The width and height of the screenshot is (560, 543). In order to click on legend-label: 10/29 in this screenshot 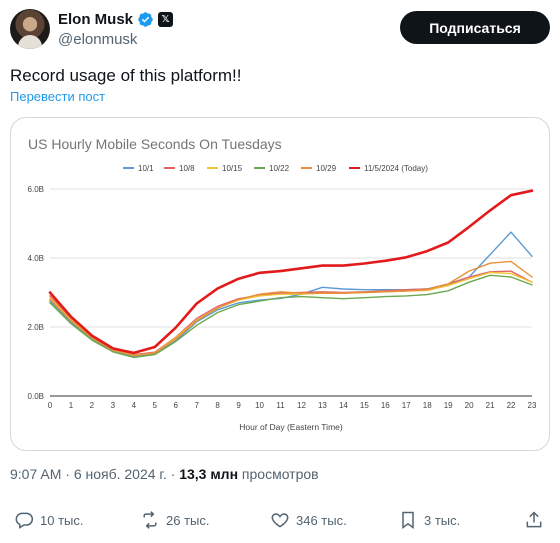, I will do `click(326, 168)`.